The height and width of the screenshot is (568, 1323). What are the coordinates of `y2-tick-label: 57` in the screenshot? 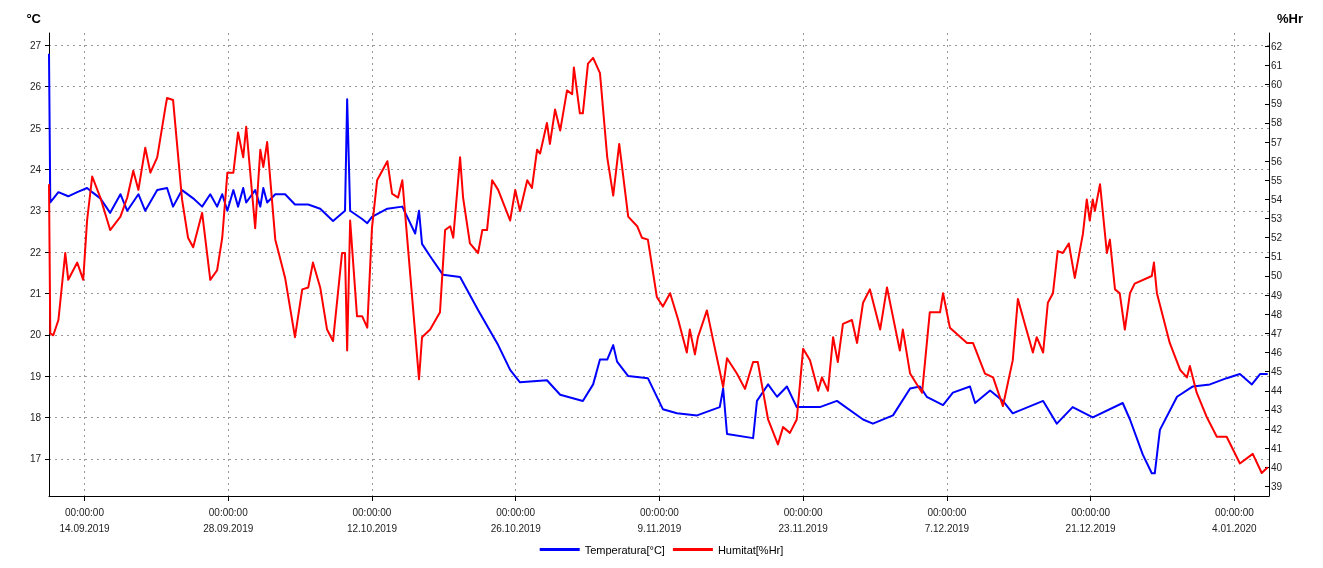 It's located at (1277, 142).